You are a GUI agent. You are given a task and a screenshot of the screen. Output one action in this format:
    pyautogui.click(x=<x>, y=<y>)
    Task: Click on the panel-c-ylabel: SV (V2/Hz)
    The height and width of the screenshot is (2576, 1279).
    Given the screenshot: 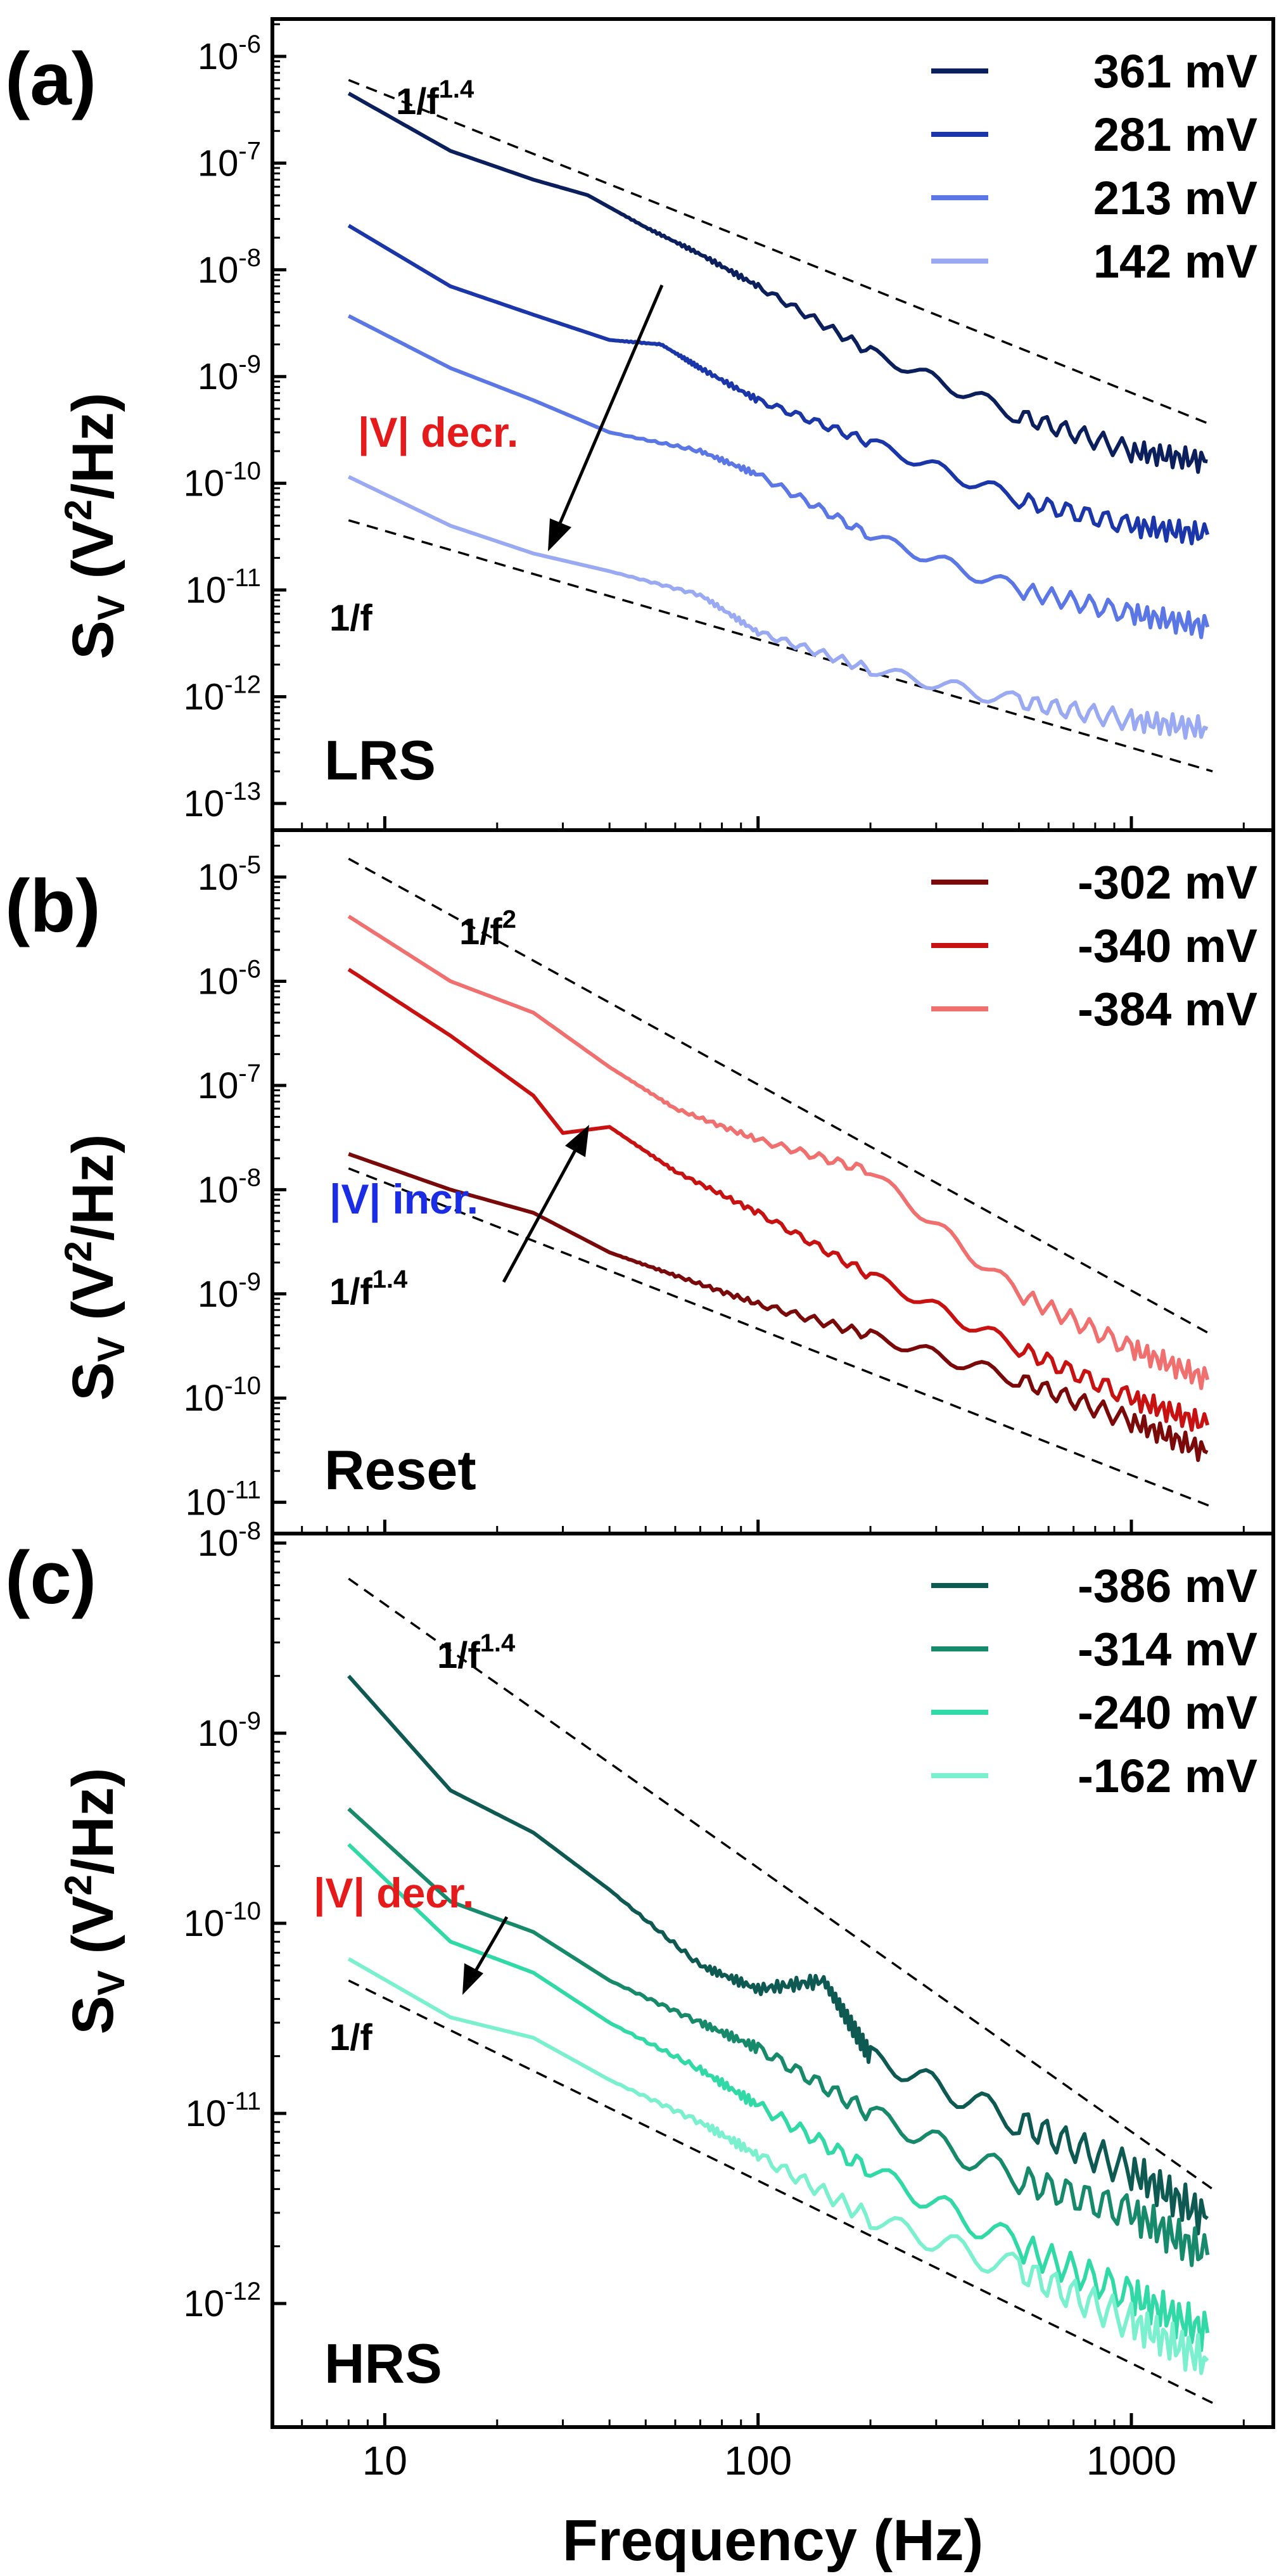 What is the action you would take?
    pyautogui.click(x=94, y=1901)
    